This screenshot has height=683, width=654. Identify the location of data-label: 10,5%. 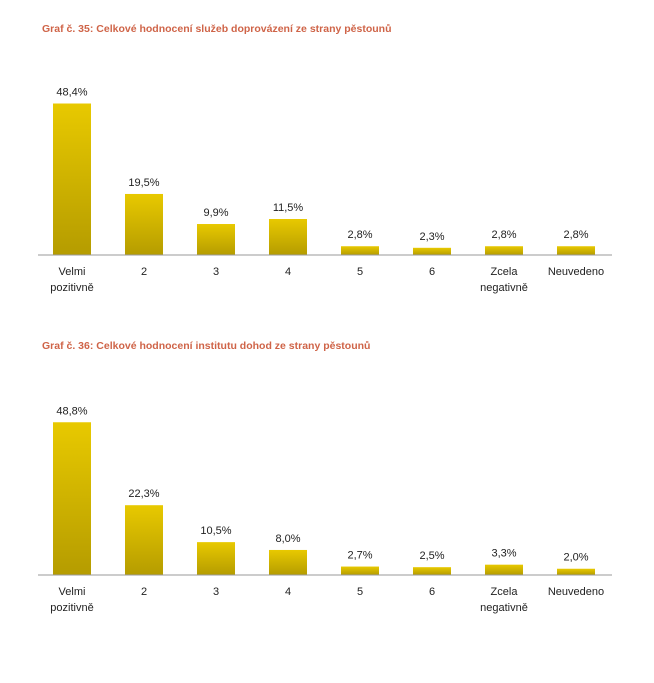
(215, 531).